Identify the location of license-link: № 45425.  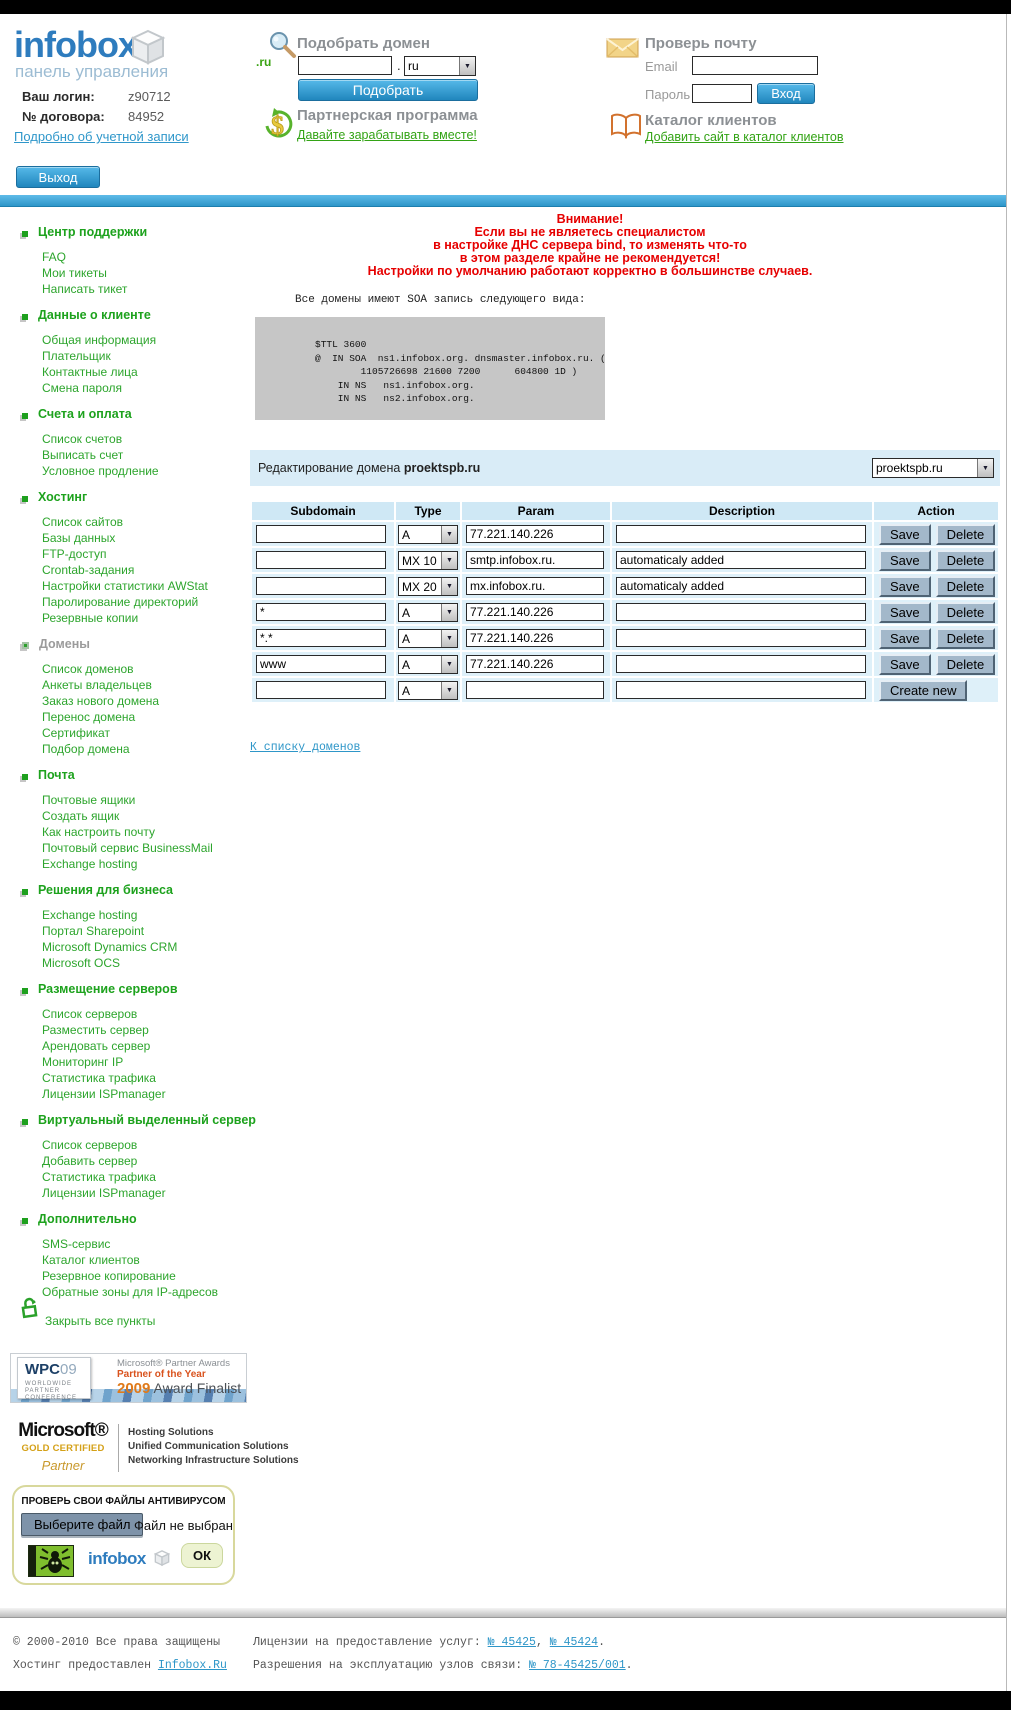
(511, 1642).